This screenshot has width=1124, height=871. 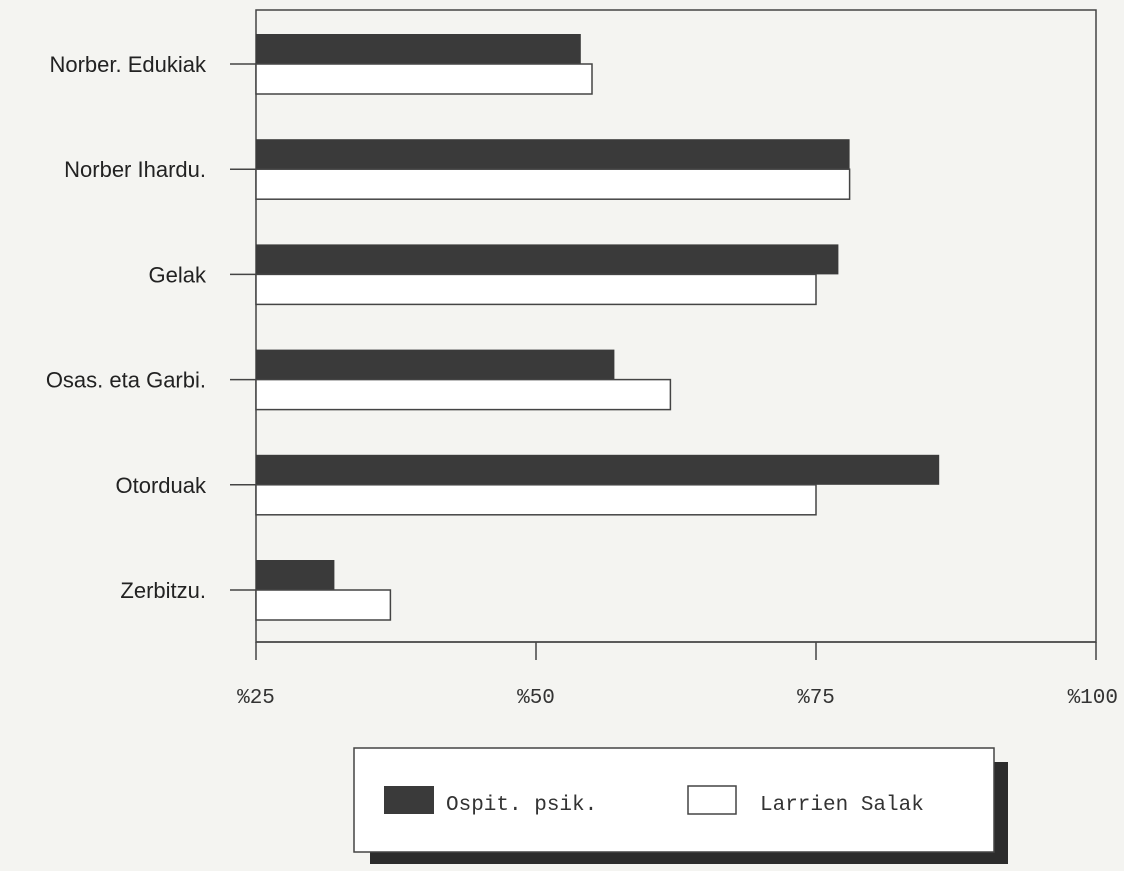 What do you see at coordinates (521, 805) in the screenshot?
I see `legend-label-ospit: Ospit. psik.` at bounding box center [521, 805].